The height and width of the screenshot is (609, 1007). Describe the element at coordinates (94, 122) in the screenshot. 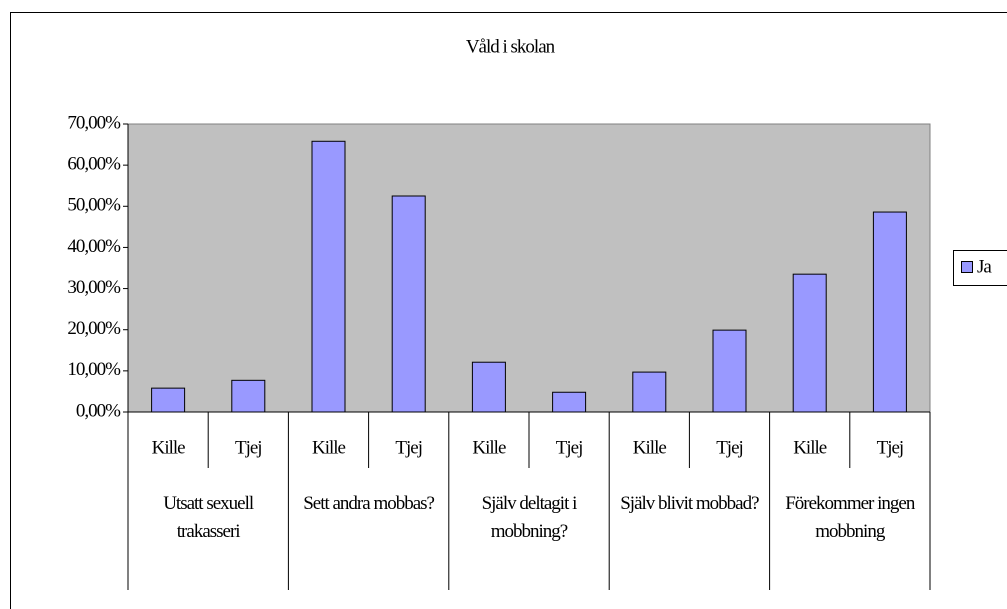

I see `y-tick-label: 70,00%` at that location.